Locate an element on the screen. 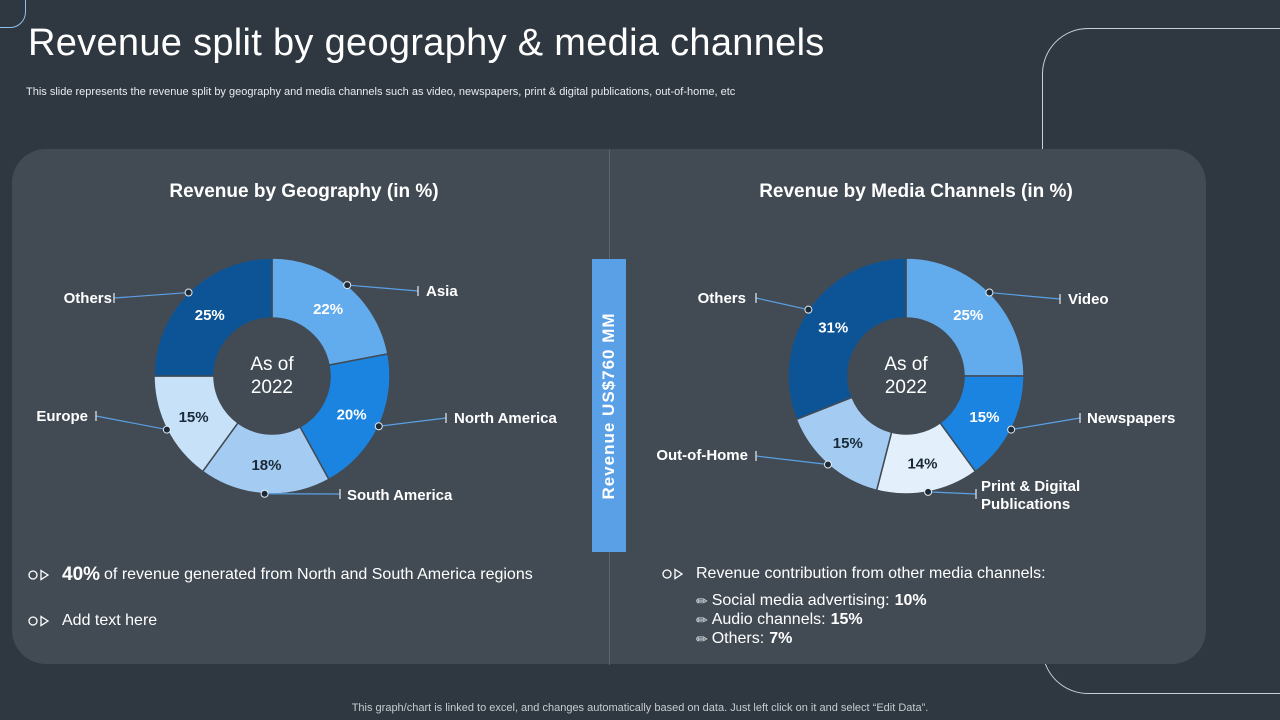  category-label-line: South America is located at coordinates (400, 495).